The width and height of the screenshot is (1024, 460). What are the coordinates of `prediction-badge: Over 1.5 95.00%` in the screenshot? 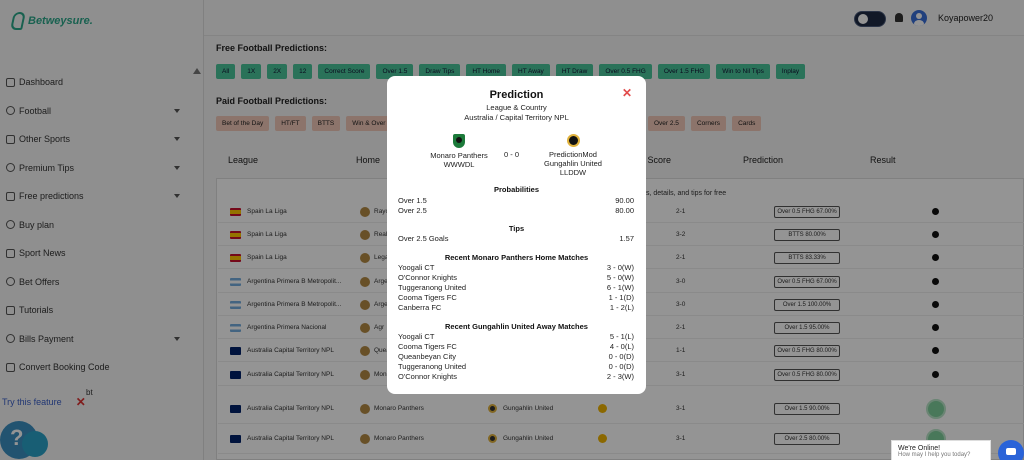 It's located at (807, 327).